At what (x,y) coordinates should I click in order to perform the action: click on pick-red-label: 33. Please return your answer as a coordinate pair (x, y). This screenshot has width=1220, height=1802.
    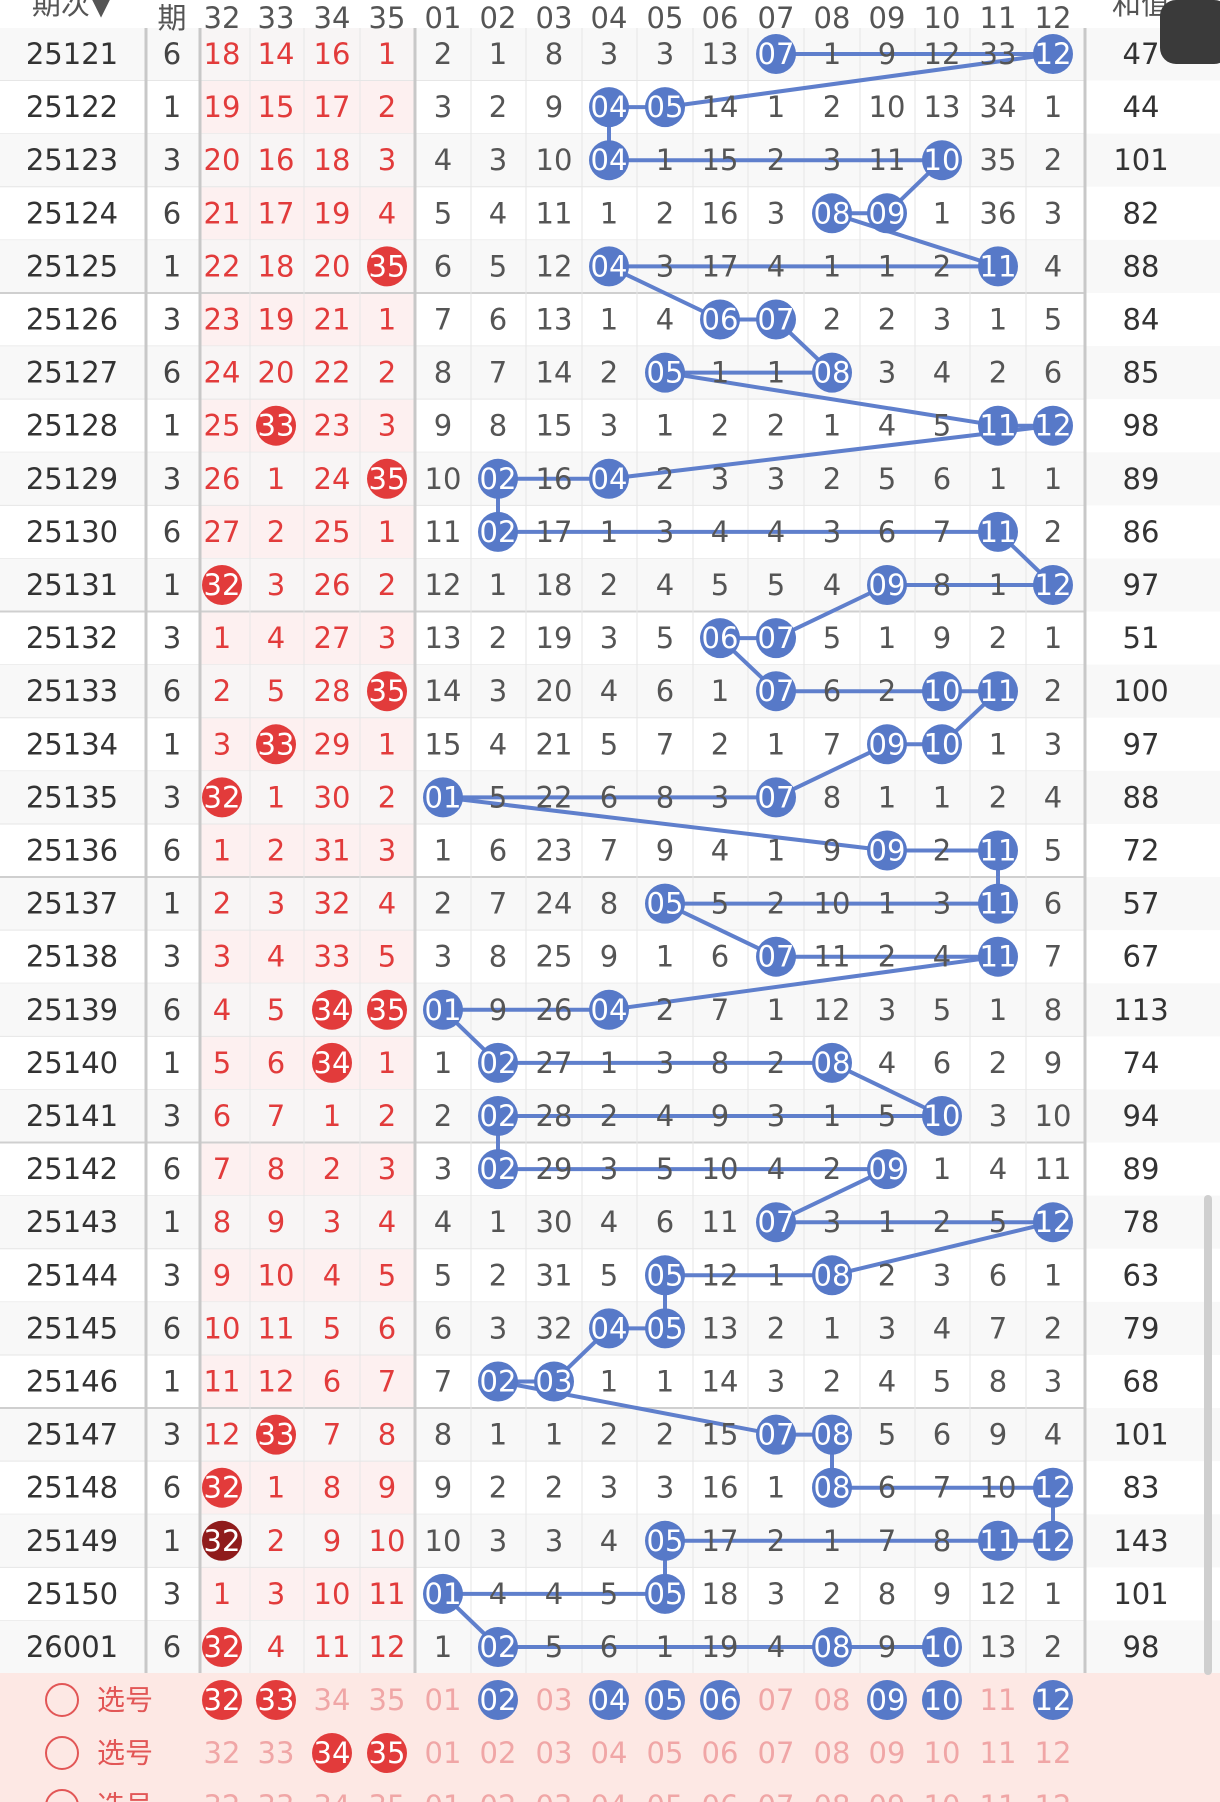
    Looking at the image, I should click on (276, 1700).